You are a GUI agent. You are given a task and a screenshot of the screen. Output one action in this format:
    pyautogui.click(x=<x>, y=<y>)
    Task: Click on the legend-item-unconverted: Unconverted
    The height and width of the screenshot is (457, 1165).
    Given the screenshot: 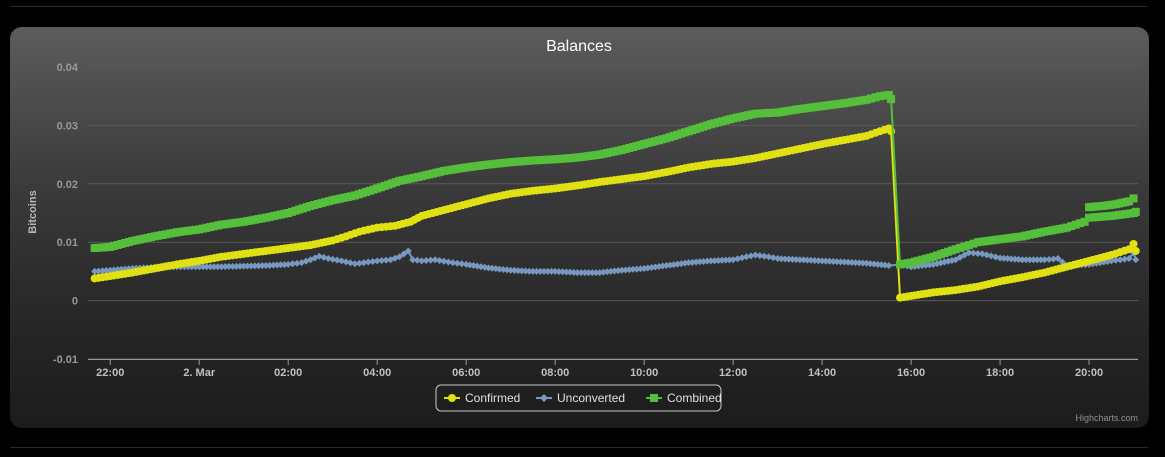 What is the action you would take?
    pyautogui.click(x=580, y=398)
    